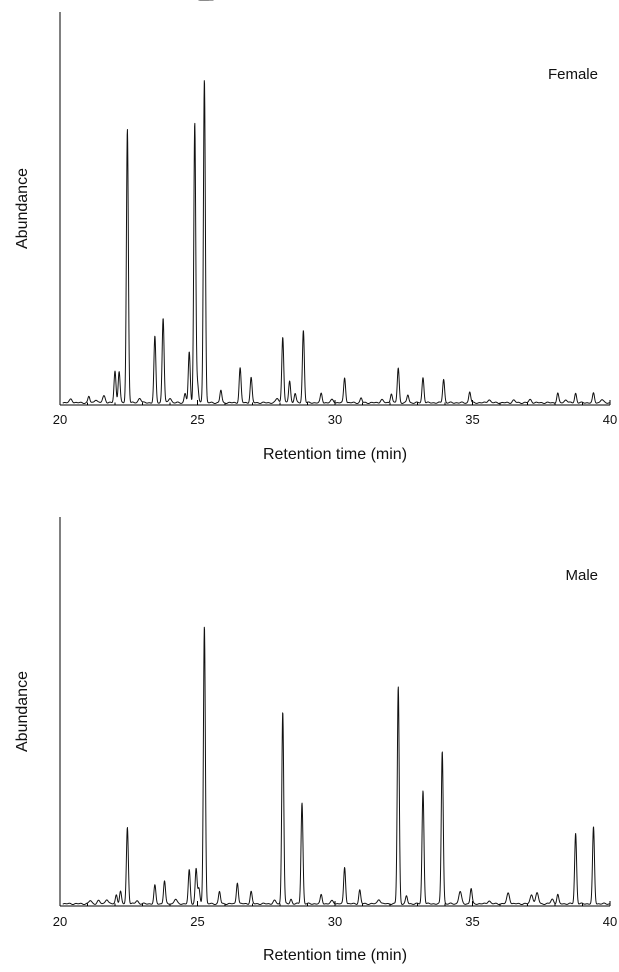 The height and width of the screenshot is (972, 619). Describe the element at coordinates (321, 1) in the screenshot. I see `peak-label-19: 19` at that location.